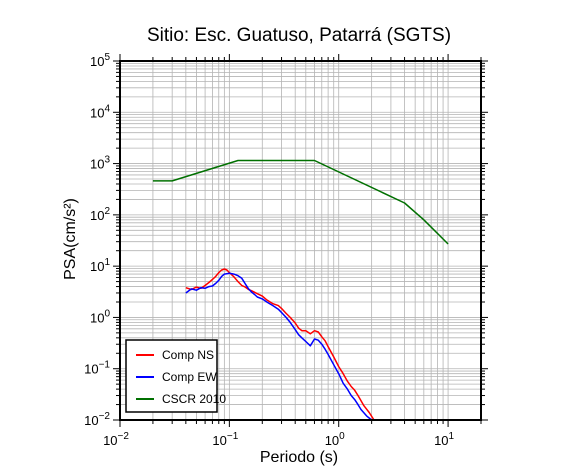  I want to click on x-tick-label: 10⁻¹, so click(225, 439).